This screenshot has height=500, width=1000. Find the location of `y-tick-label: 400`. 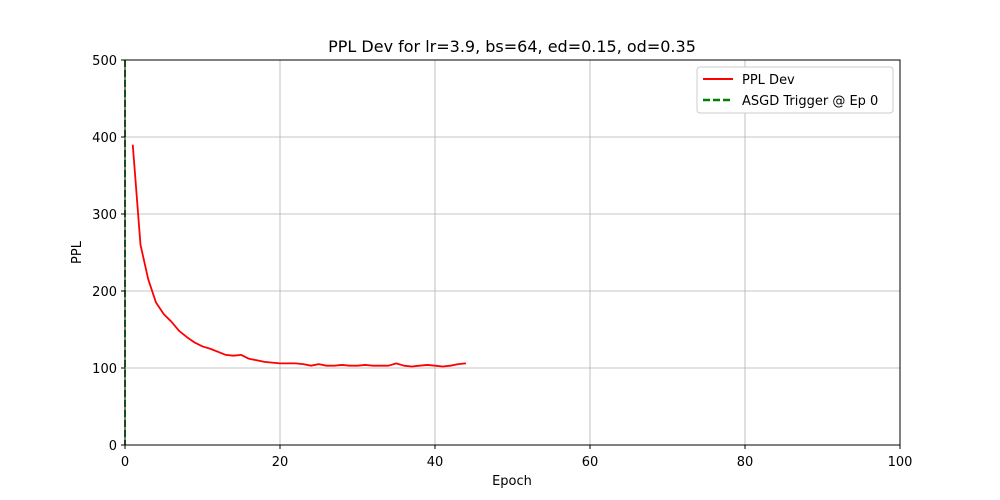

y-tick-label: 400 is located at coordinates (104, 138).